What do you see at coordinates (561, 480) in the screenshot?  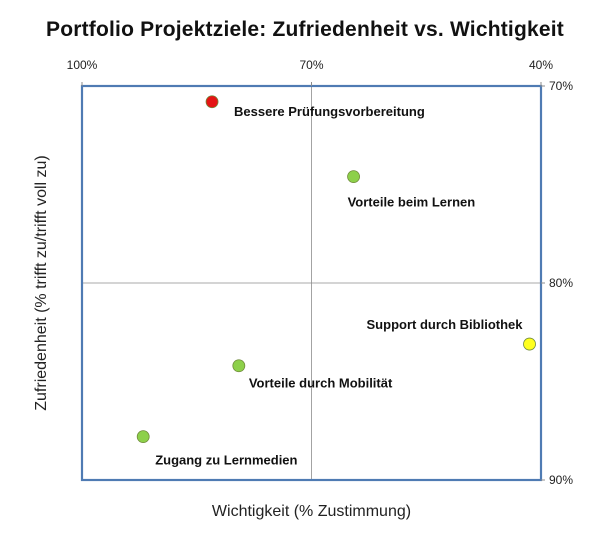 I see `y-tick-label: 90%` at bounding box center [561, 480].